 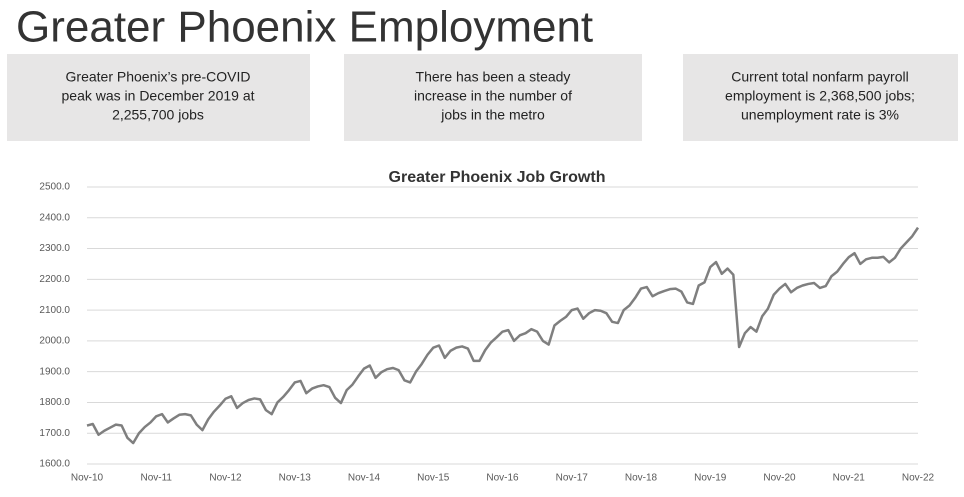 I want to click on y-tick-label: 2100.0, so click(x=54, y=310).